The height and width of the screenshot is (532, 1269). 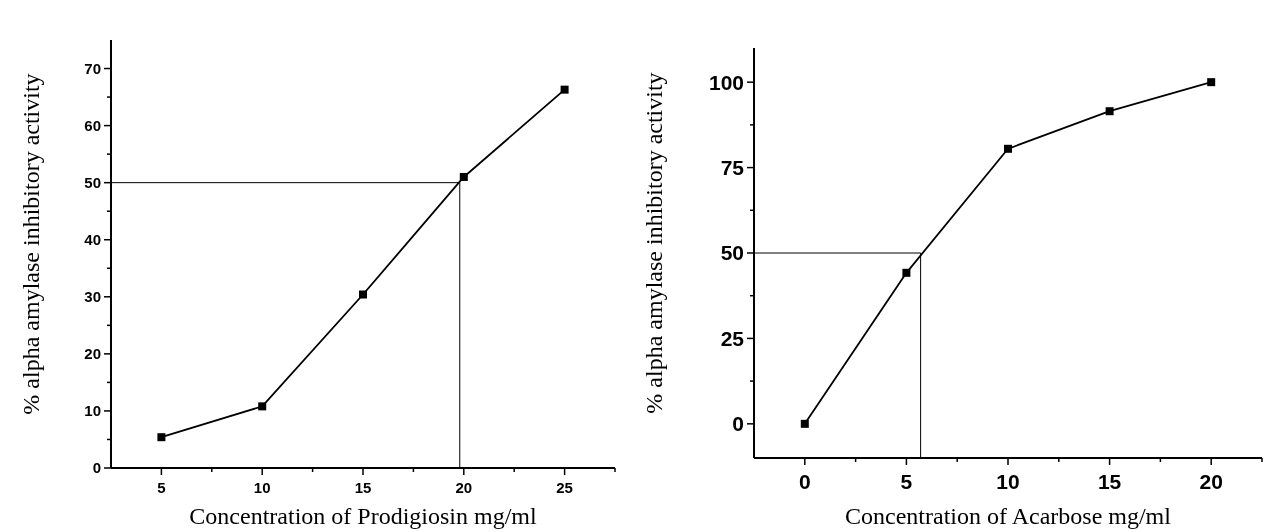 I want to click on y-tick-label: 20, so click(x=92, y=354).